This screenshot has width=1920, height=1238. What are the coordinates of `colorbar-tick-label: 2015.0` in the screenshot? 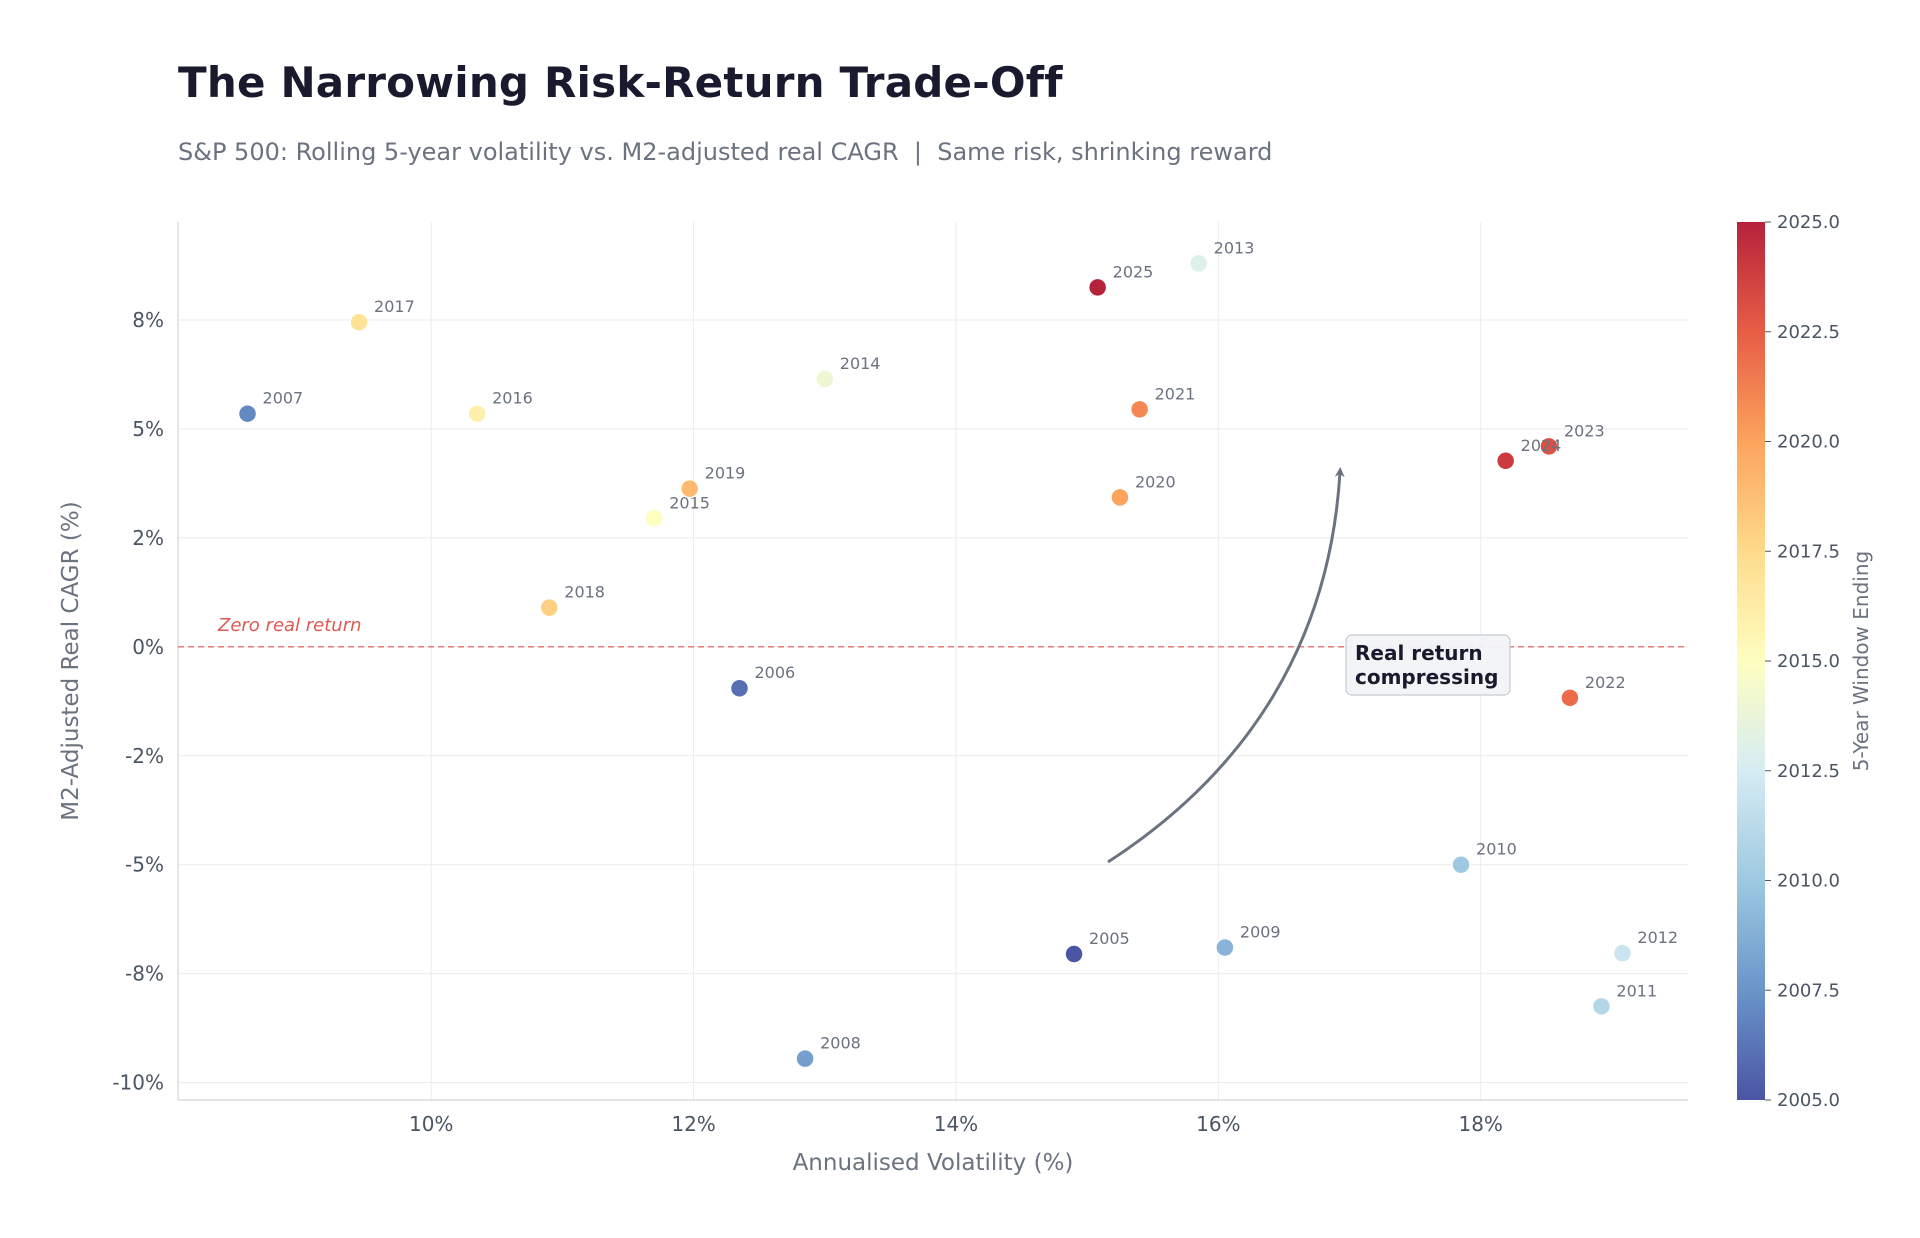 It's located at (1808, 661).